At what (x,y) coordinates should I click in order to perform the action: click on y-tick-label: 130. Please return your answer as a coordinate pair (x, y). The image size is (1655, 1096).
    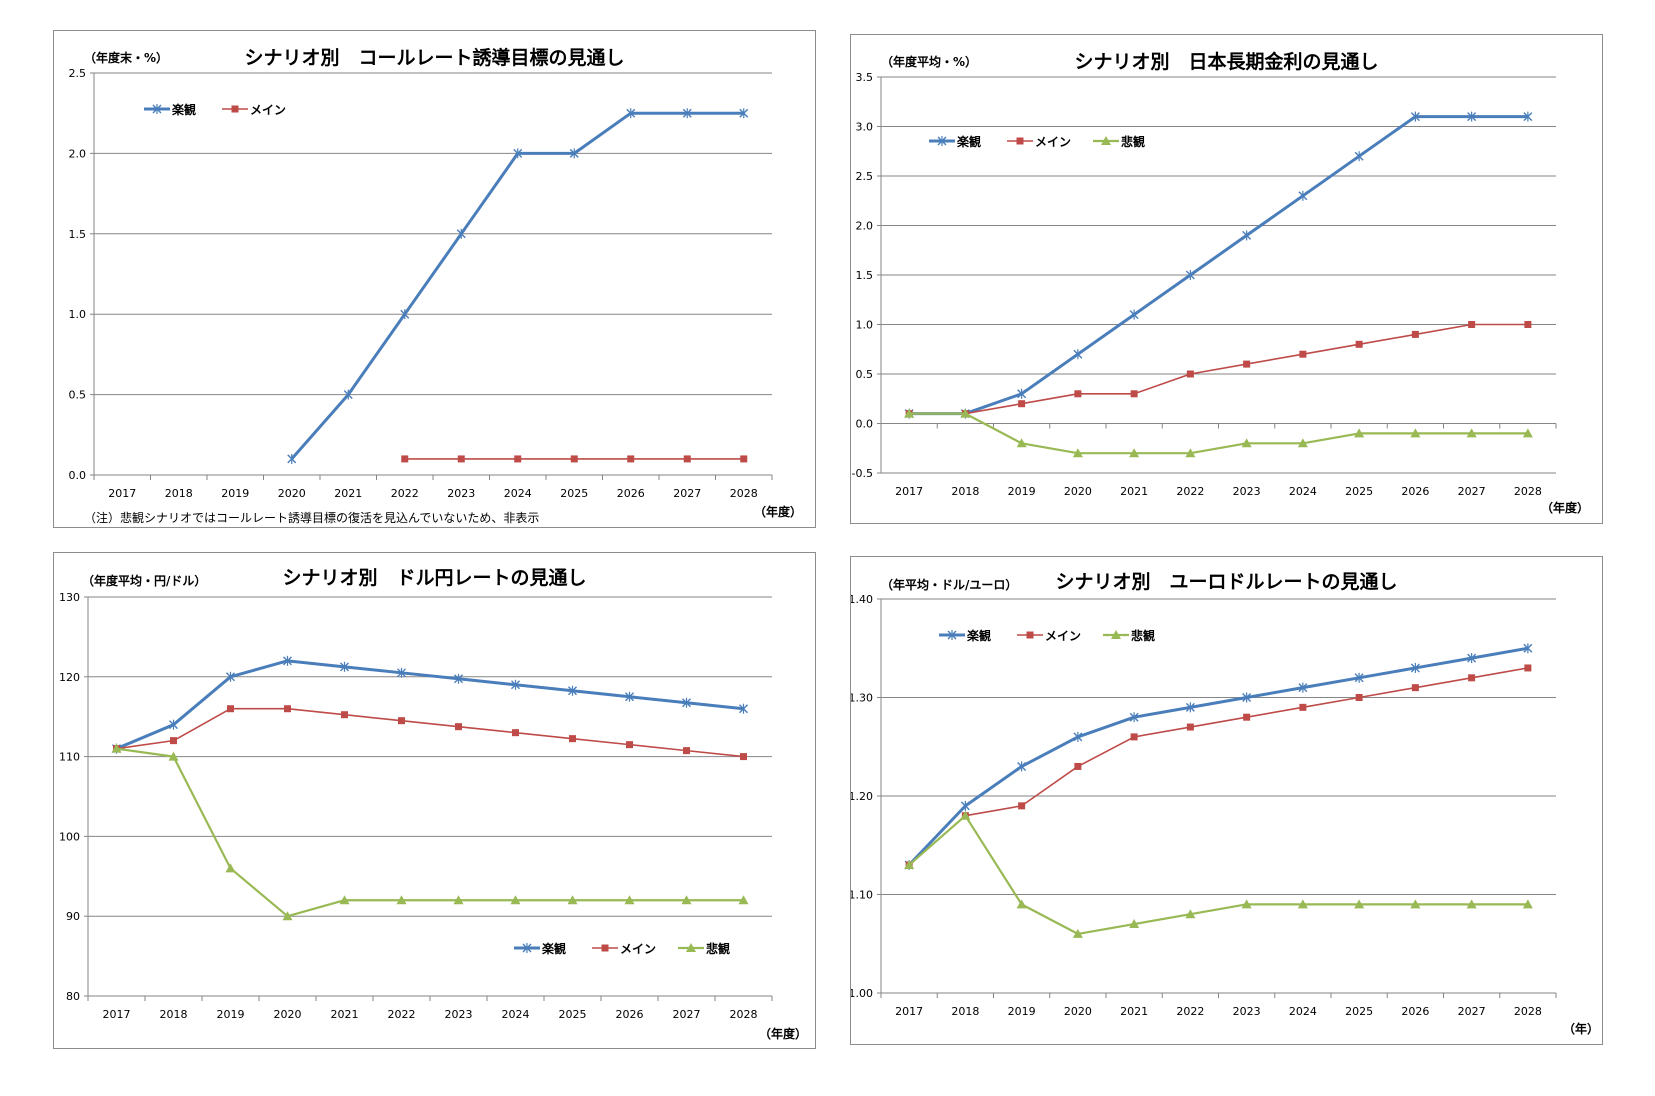
    Looking at the image, I should click on (69, 597).